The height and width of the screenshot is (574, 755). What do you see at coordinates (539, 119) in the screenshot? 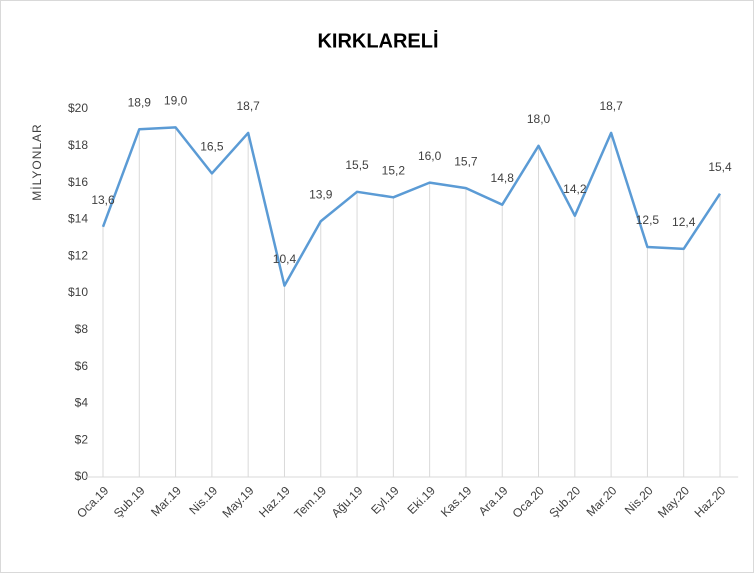
I see `data-label: 18,0` at bounding box center [539, 119].